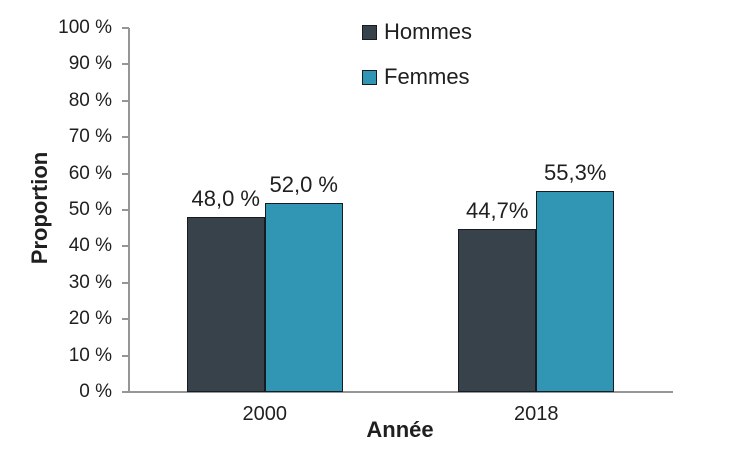 Image resolution: width=738 pixels, height=460 pixels. What do you see at coordinates (536, 414) in the screenshot?
I see `x-tick-label-2018: 2018` at bounding box center [536, 414].